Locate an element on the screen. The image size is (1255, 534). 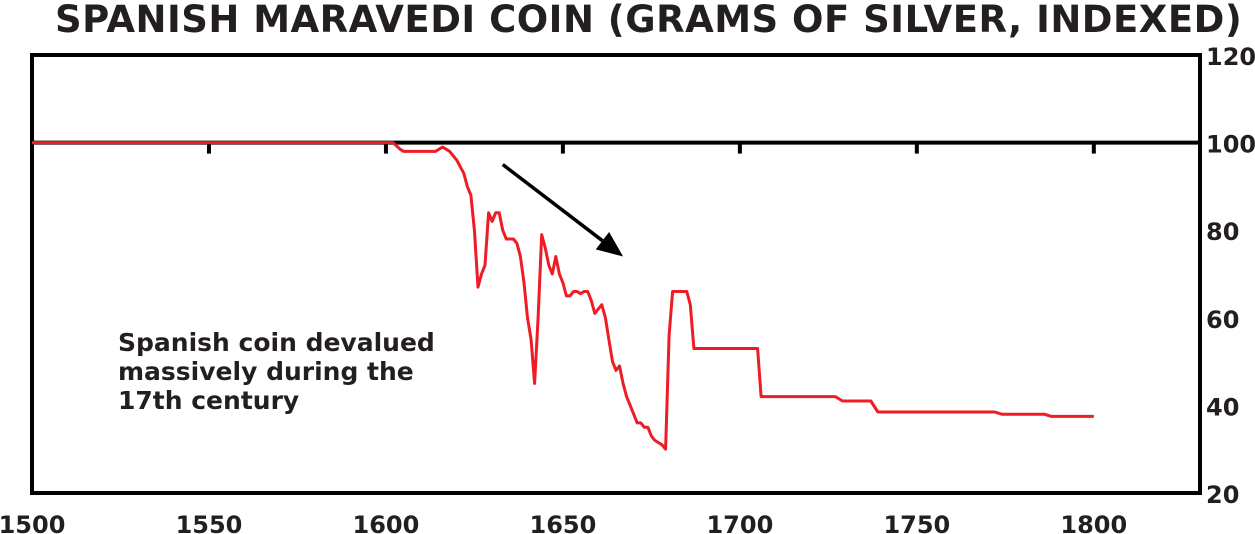
x-tick-label-1750: 1750 is located at coordinates (916, 522).